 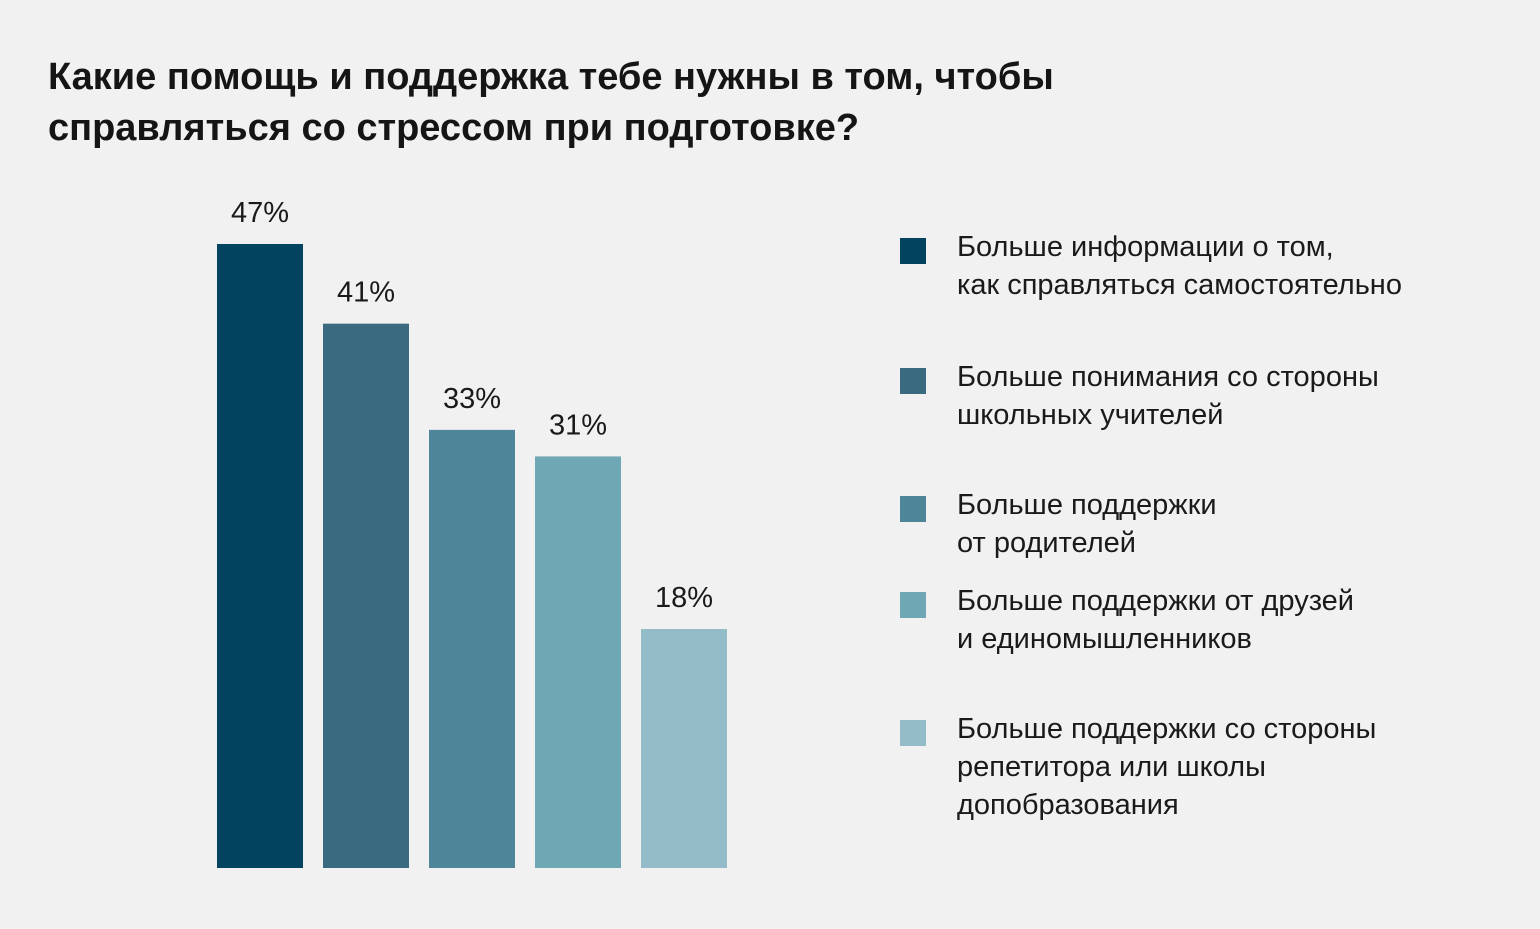 I want to click on legend-label-line: как справляться самостоятельно, so click(x=1179, y=285).